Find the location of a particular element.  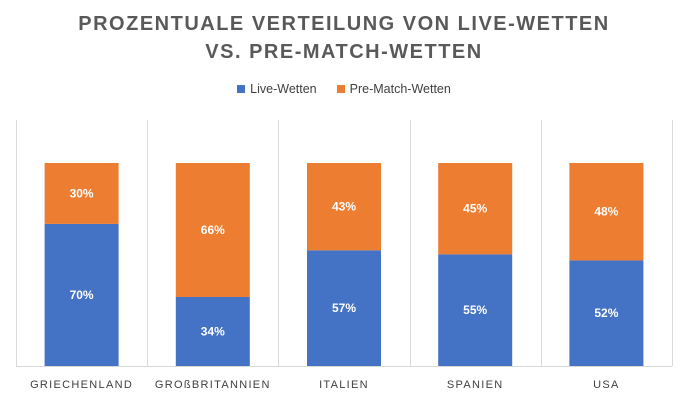

data-label: 45% is located at coordinates (475, 209).